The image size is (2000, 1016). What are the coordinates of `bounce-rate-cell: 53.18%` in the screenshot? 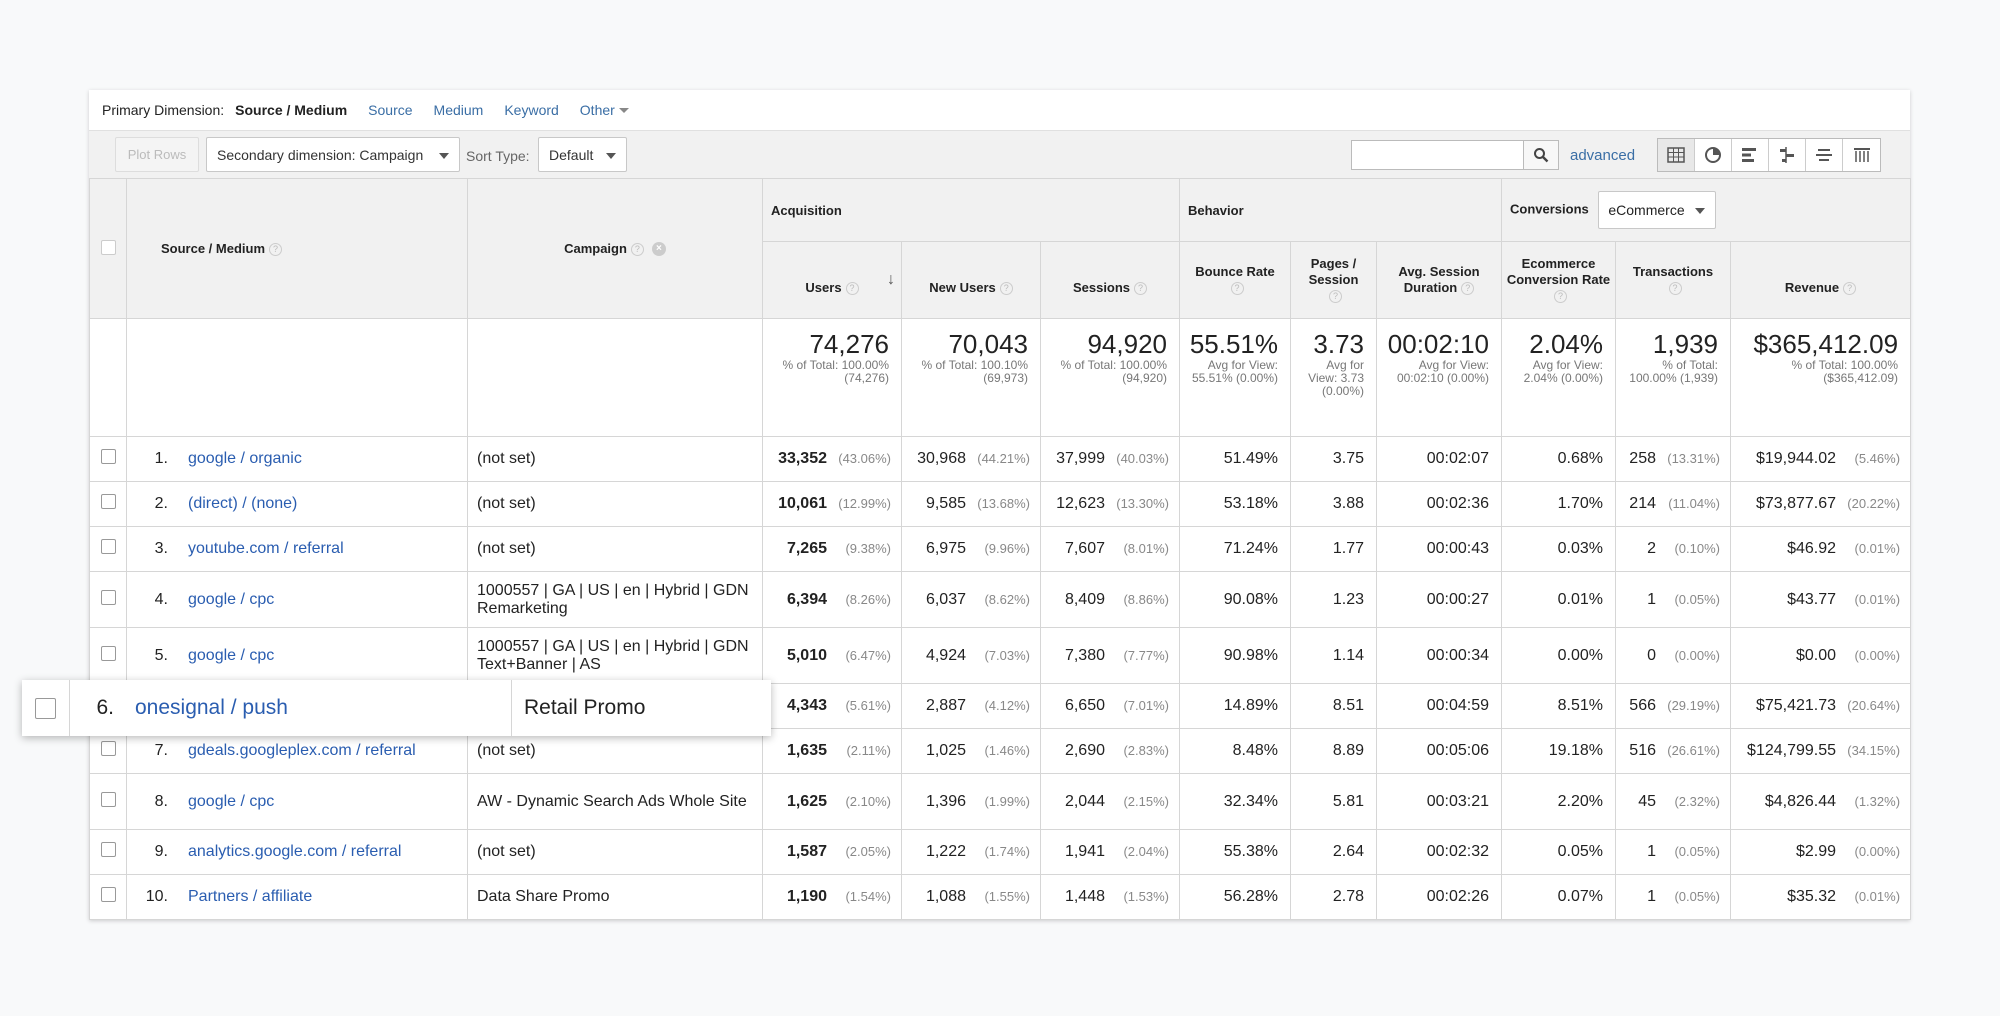 It's located at (1235, 504).